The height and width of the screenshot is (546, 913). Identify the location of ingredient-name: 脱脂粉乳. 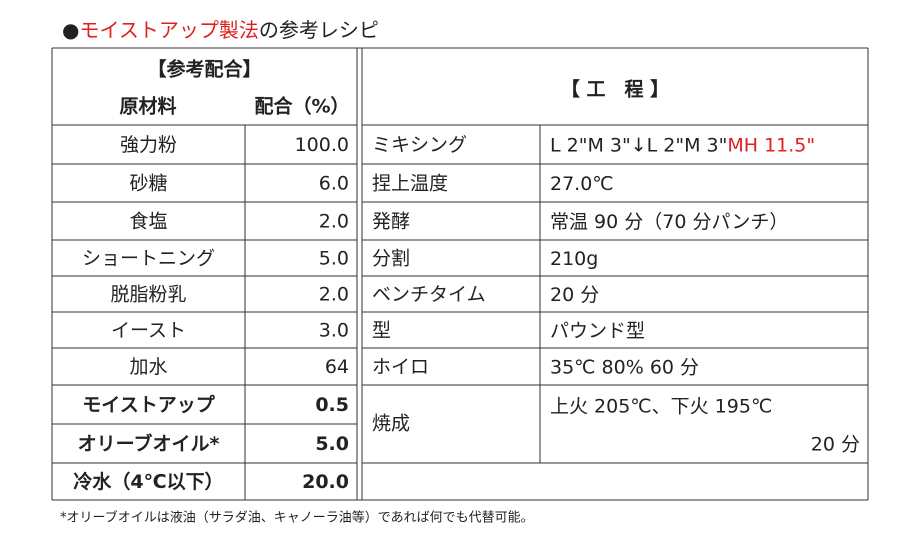
(148, 295).